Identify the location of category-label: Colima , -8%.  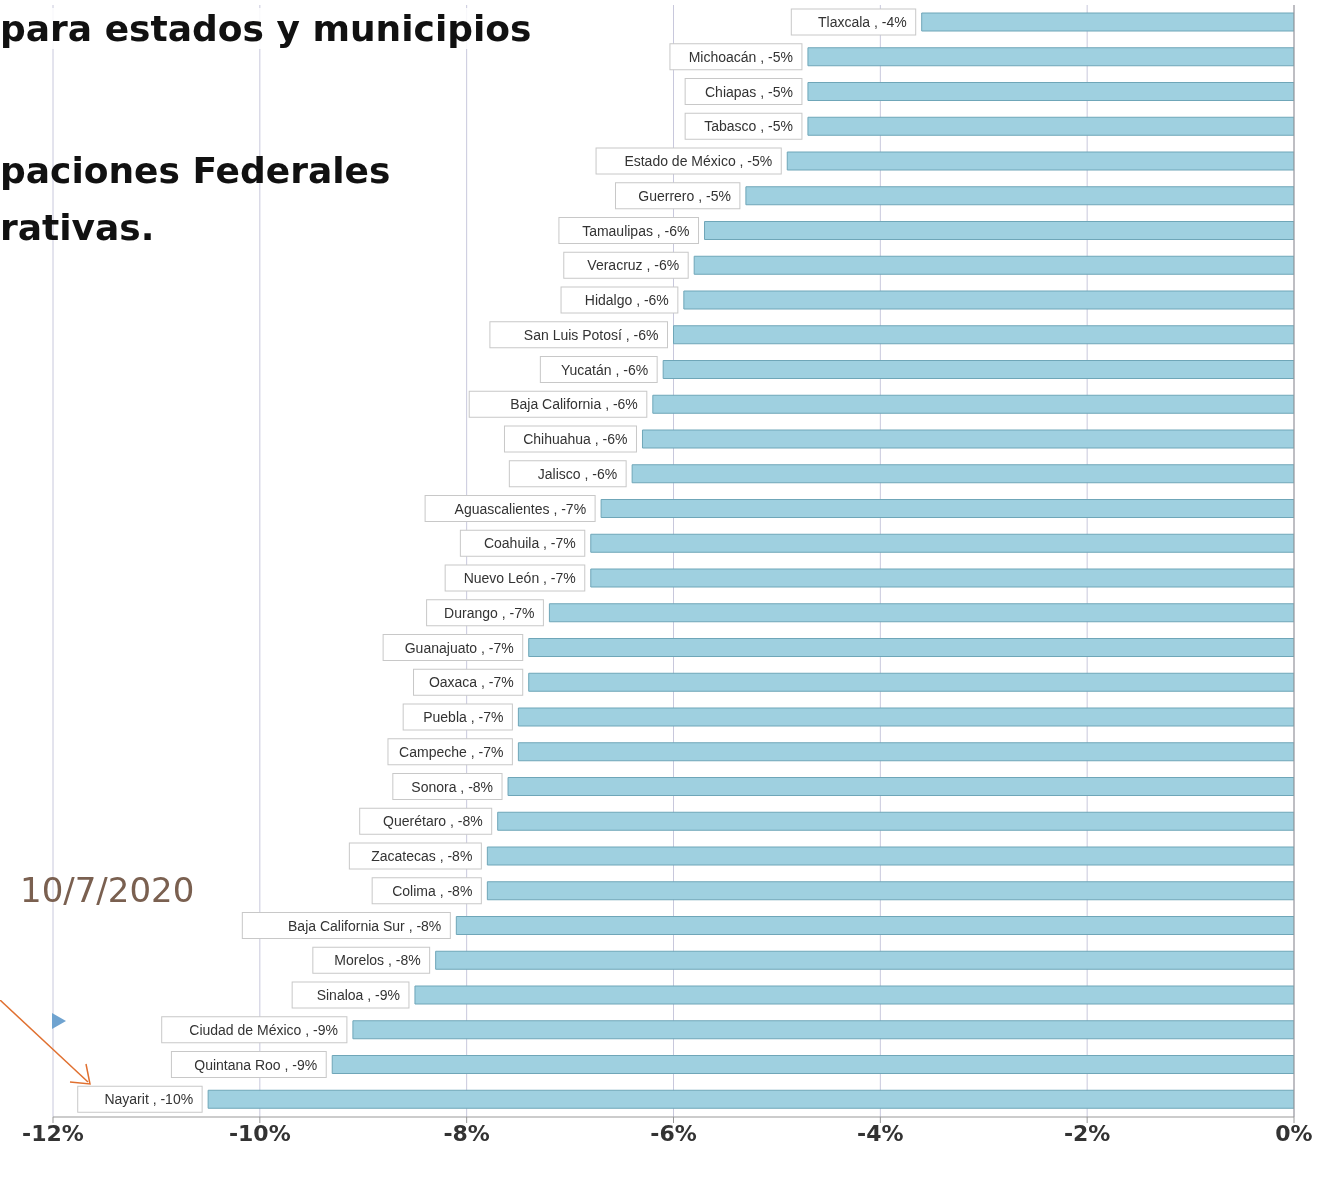
(432, 890).